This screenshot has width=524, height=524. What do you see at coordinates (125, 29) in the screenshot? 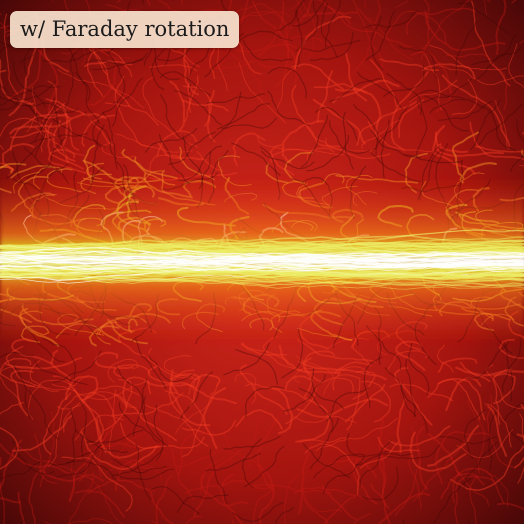
I see `caption-label: w/ Faraday rotation` at bounding box center [125, 29].